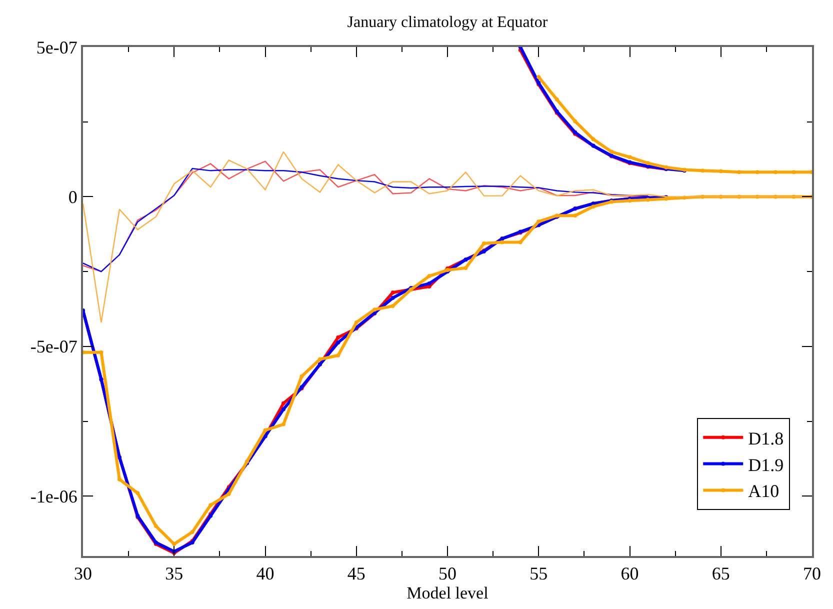 The width and height of the screenshot is (833, 609). What do you see at coordinates (766, 464) in the screenshot?
I see `legend-label: D1.9` at bounding box center [766, 464].